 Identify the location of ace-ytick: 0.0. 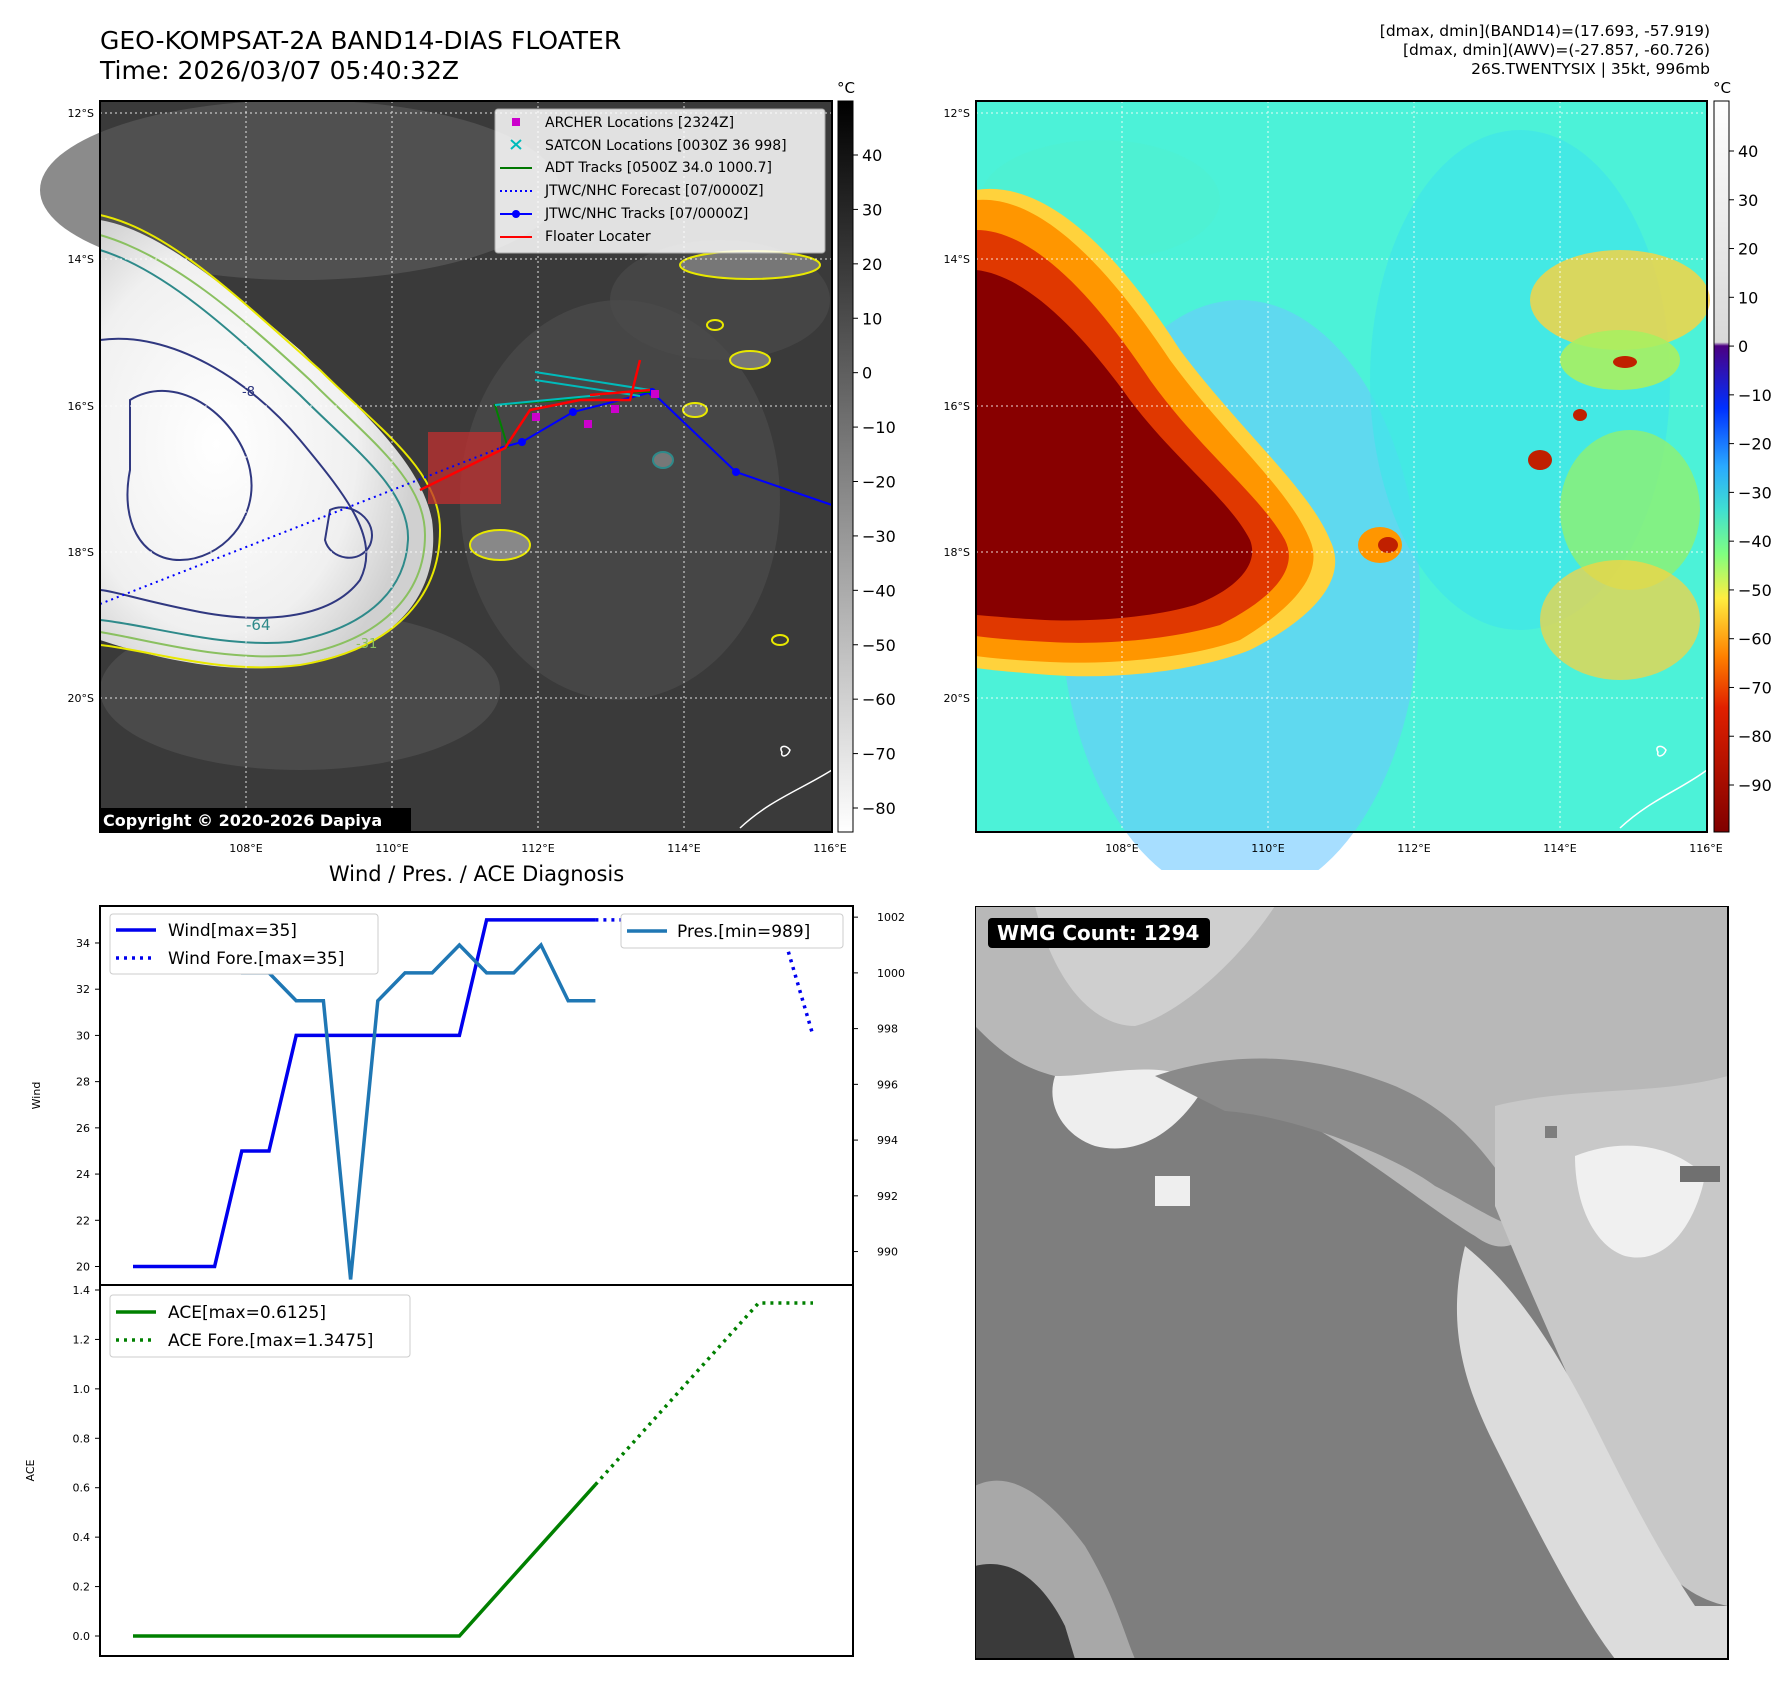
(82, 1636).